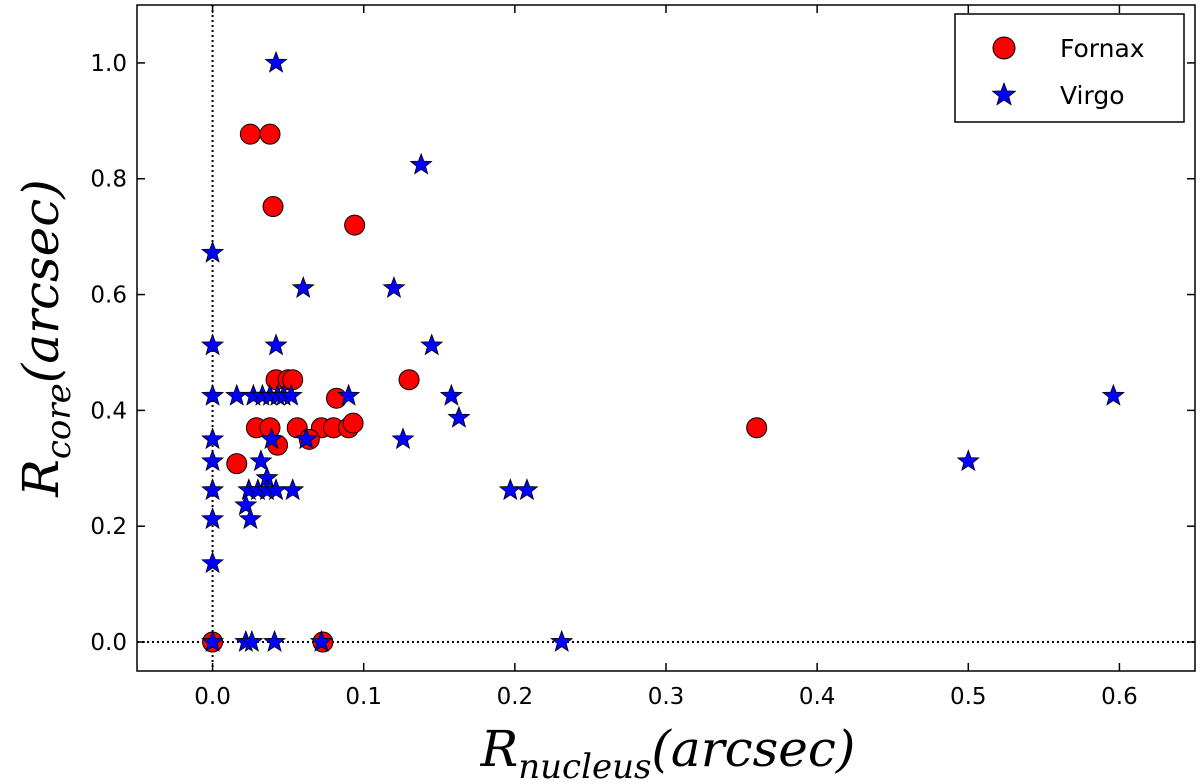  What do you see at coordinates (108, 64) in the screenshot?
I see `y-tick-label: 1.0` at bounding box center [108, 64].